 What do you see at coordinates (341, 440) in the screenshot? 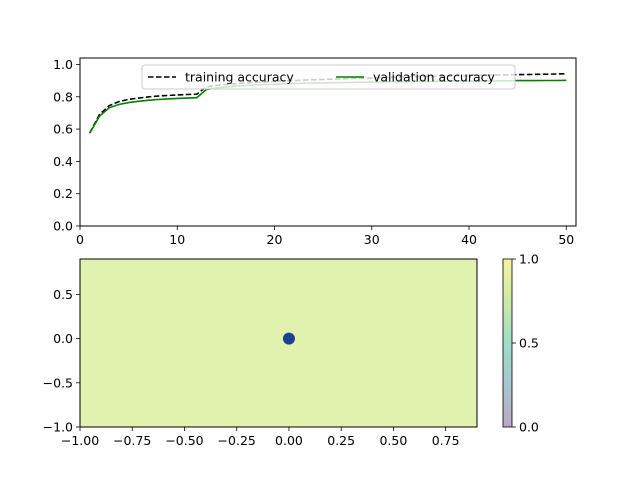
I see `x-tick-label: 0.25` at bounding box center [341, 440].